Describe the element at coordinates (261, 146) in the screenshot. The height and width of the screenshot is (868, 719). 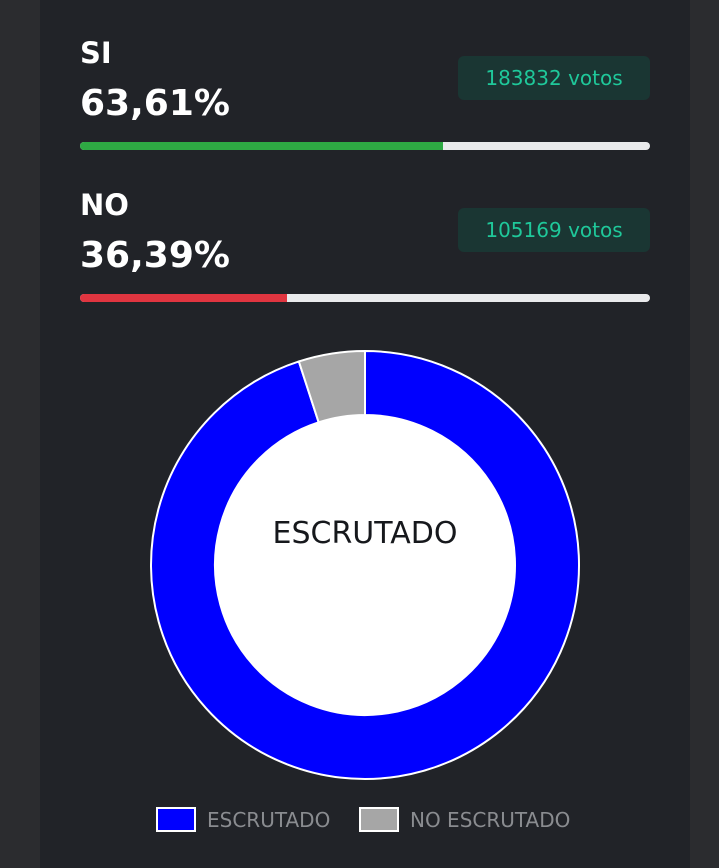
I see `option-si-progress-fill` at that location.